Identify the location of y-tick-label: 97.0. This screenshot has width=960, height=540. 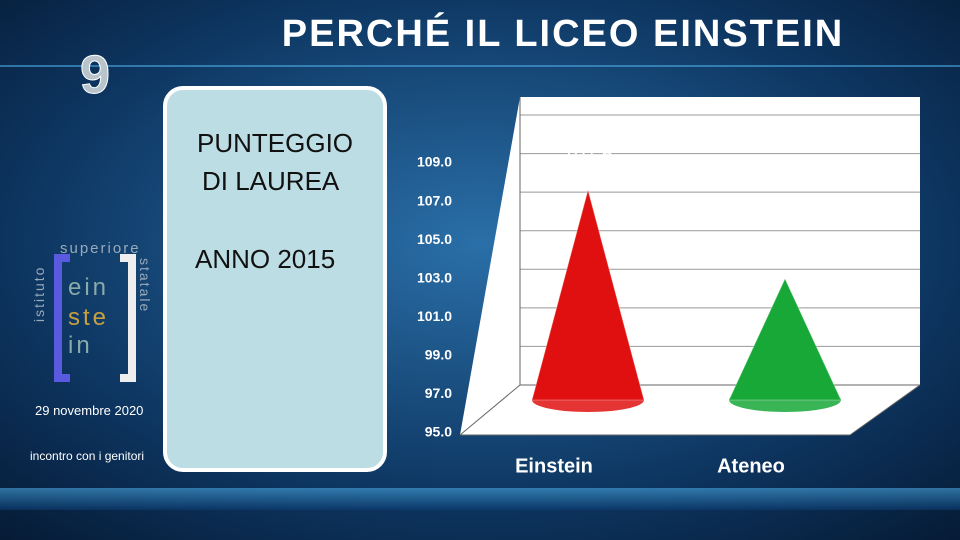
(438, 393).